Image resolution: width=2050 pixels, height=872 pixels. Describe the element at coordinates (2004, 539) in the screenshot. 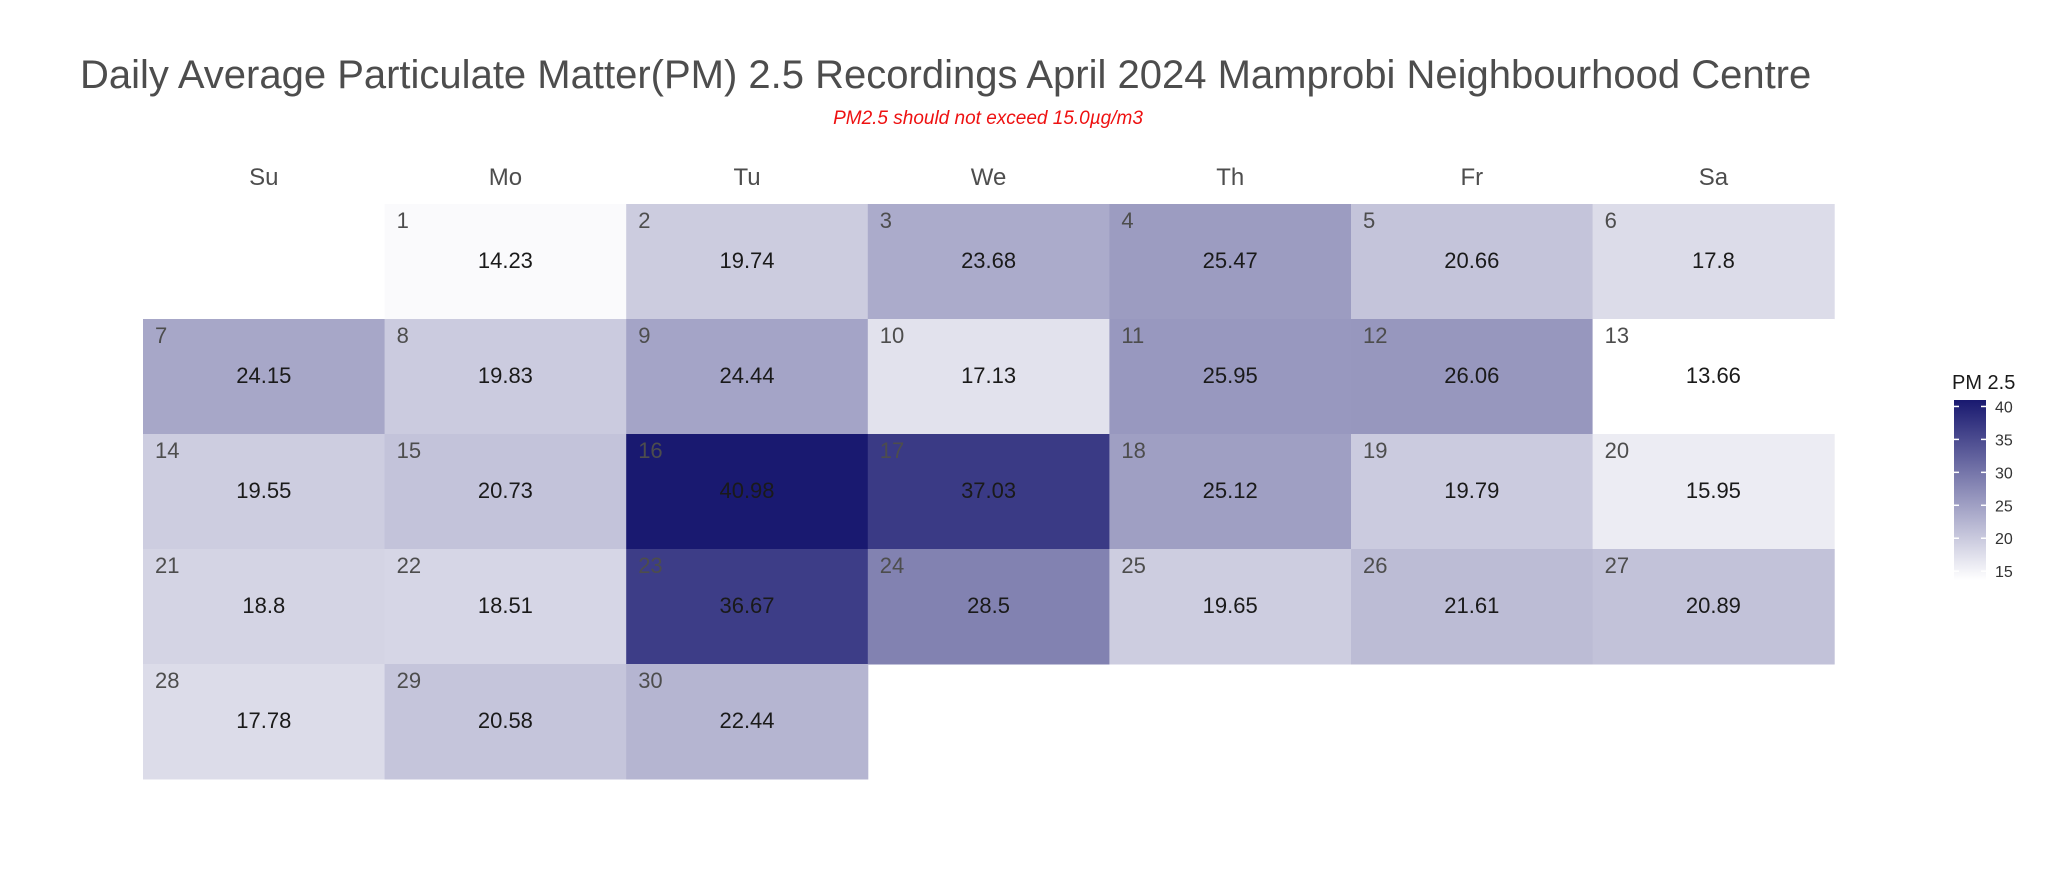

I see `legend-tick-label-20: 20` at that location.